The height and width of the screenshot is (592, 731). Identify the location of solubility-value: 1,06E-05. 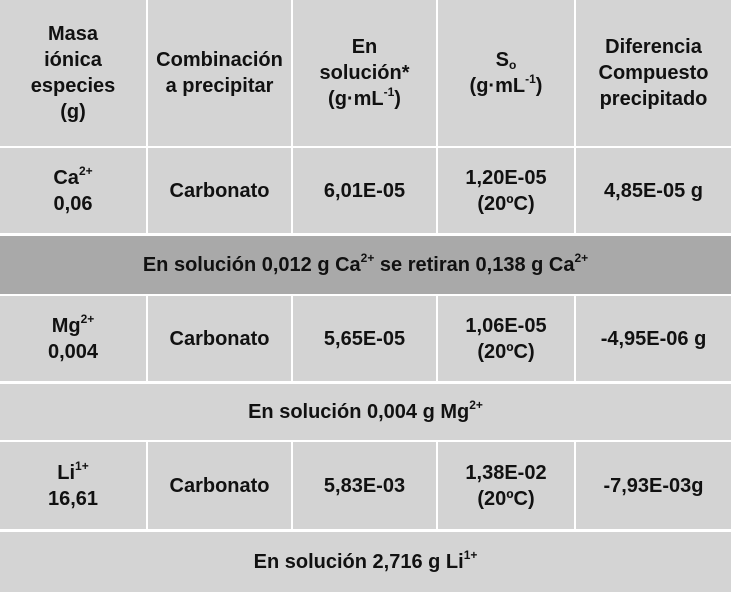
(506, 325).